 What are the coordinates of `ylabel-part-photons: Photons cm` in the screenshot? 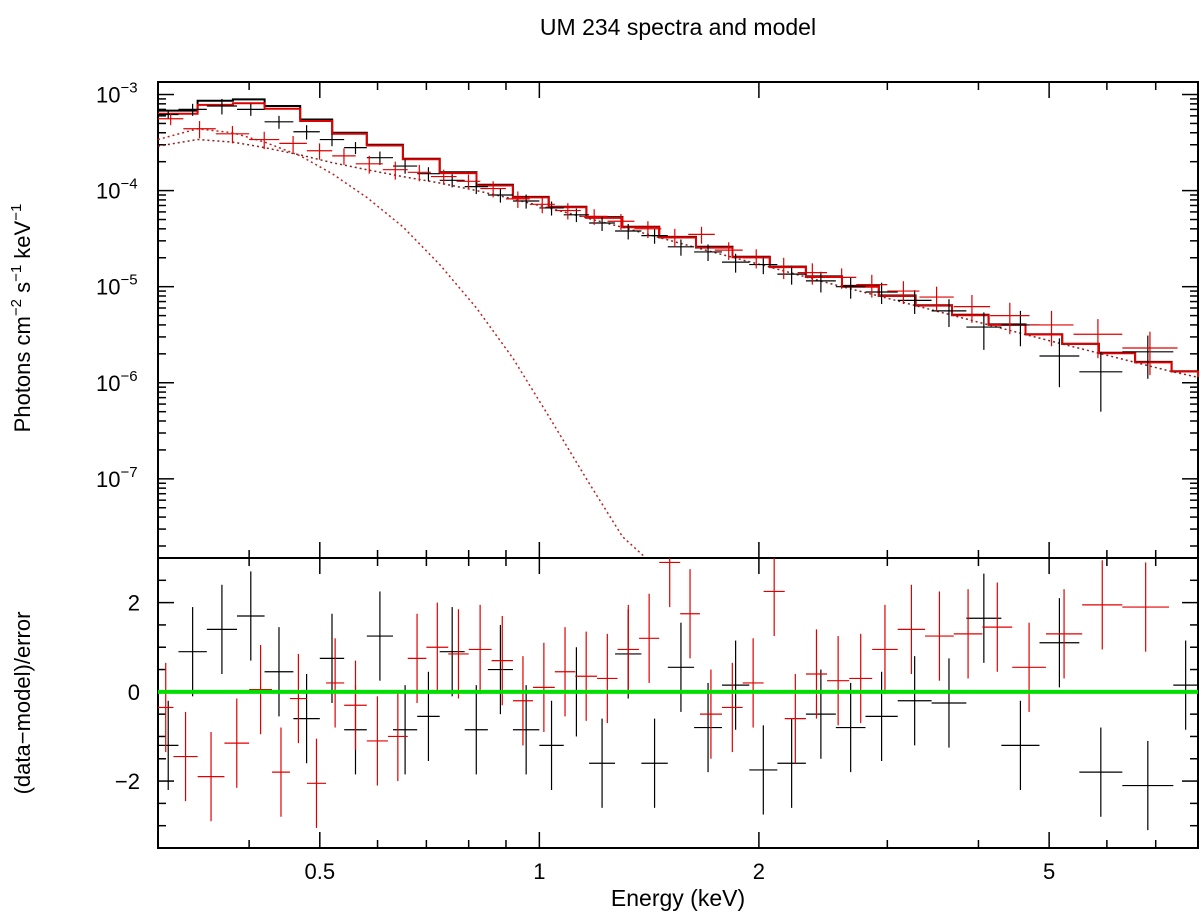 It's located at (22, 374).